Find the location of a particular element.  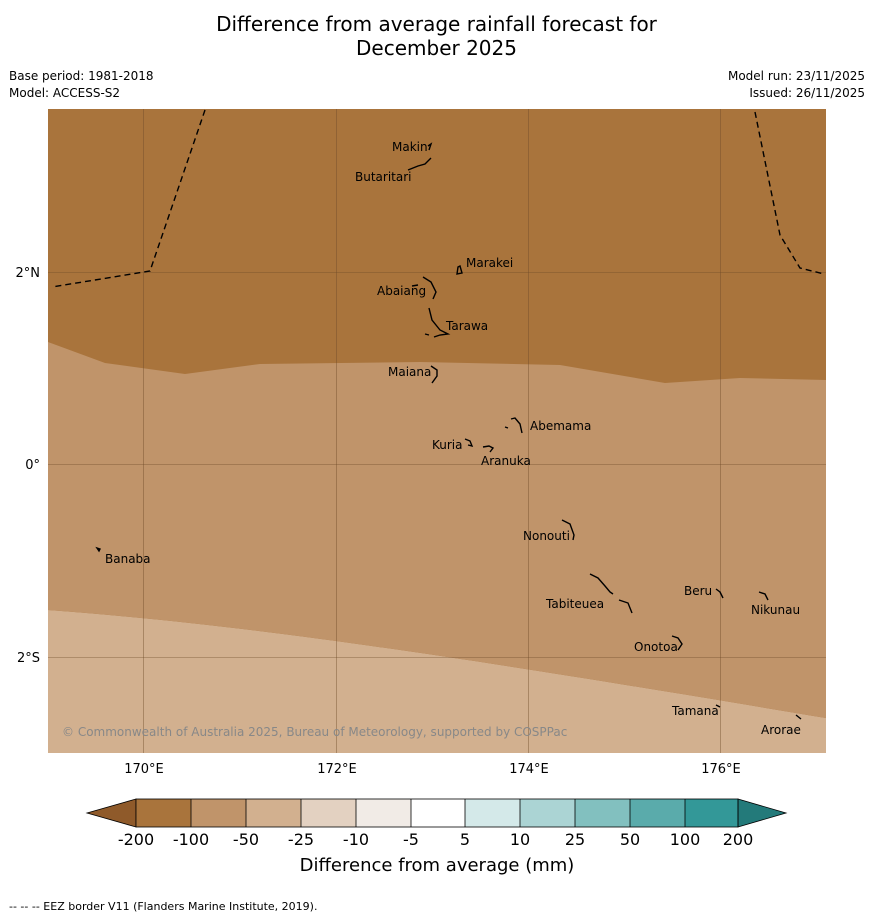

tarawa-islet is located at coordinates (427, 334).